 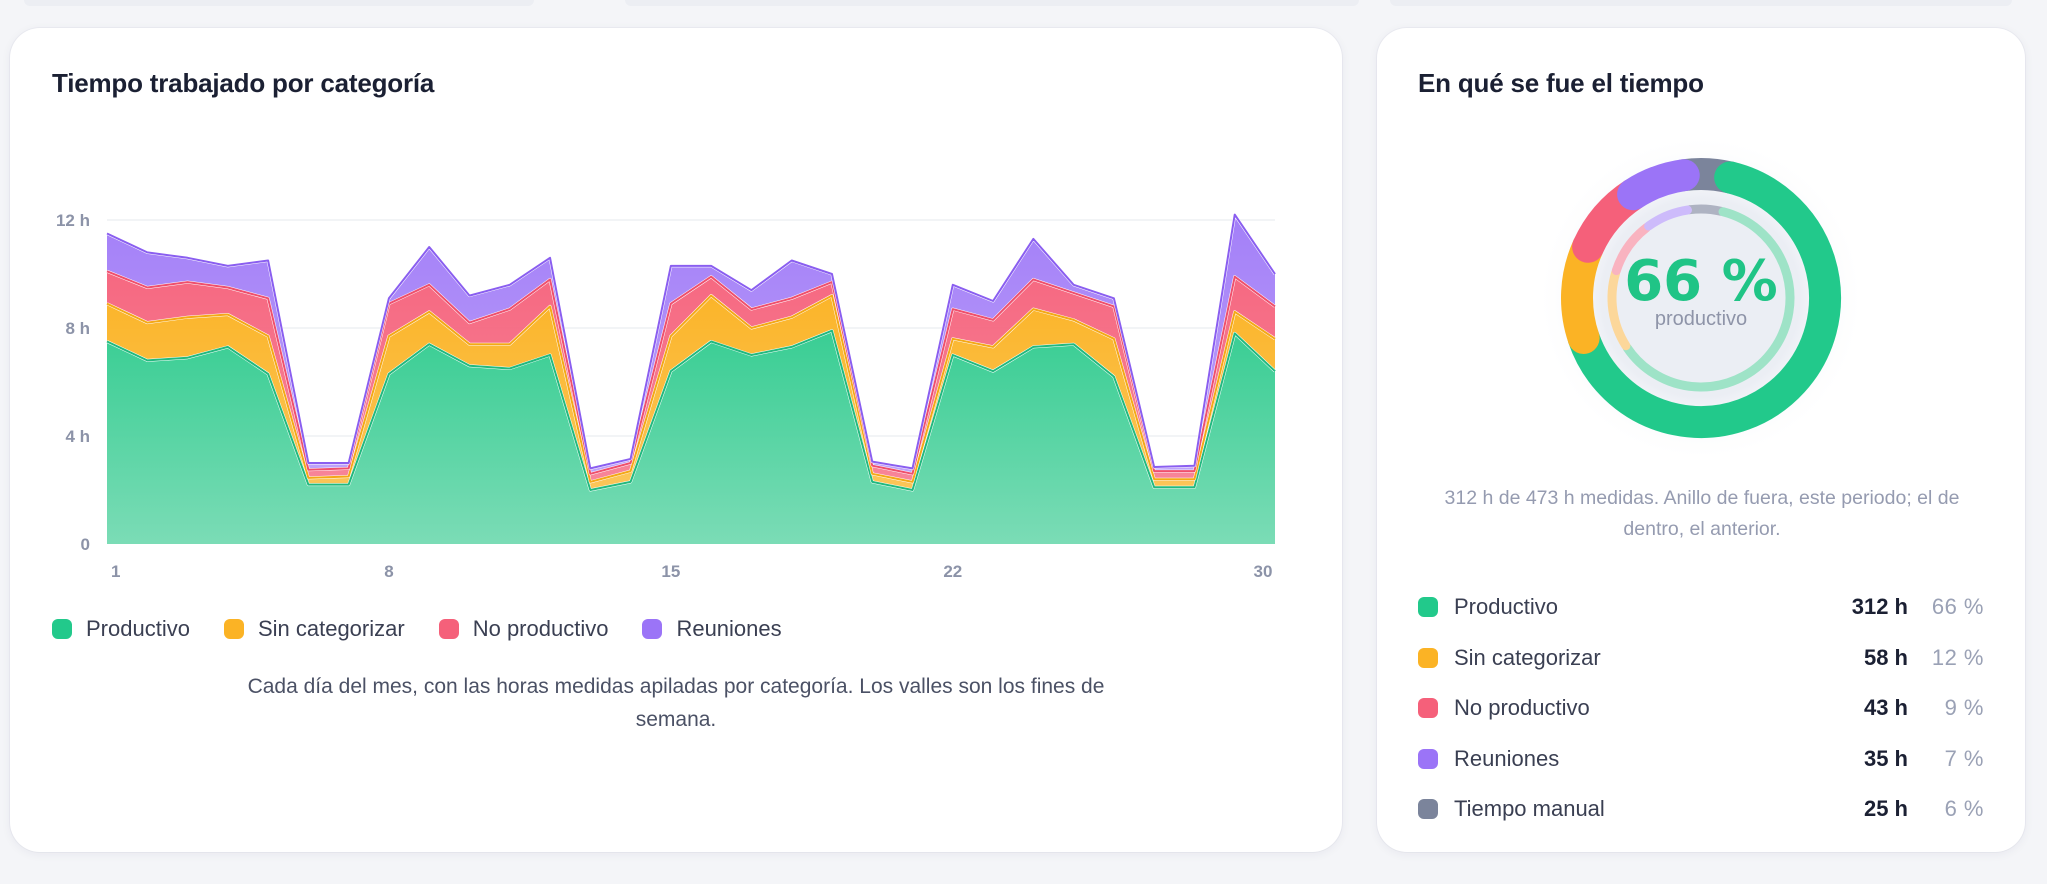 I want to click on series-line-productivo, so click(x=691, y=410).